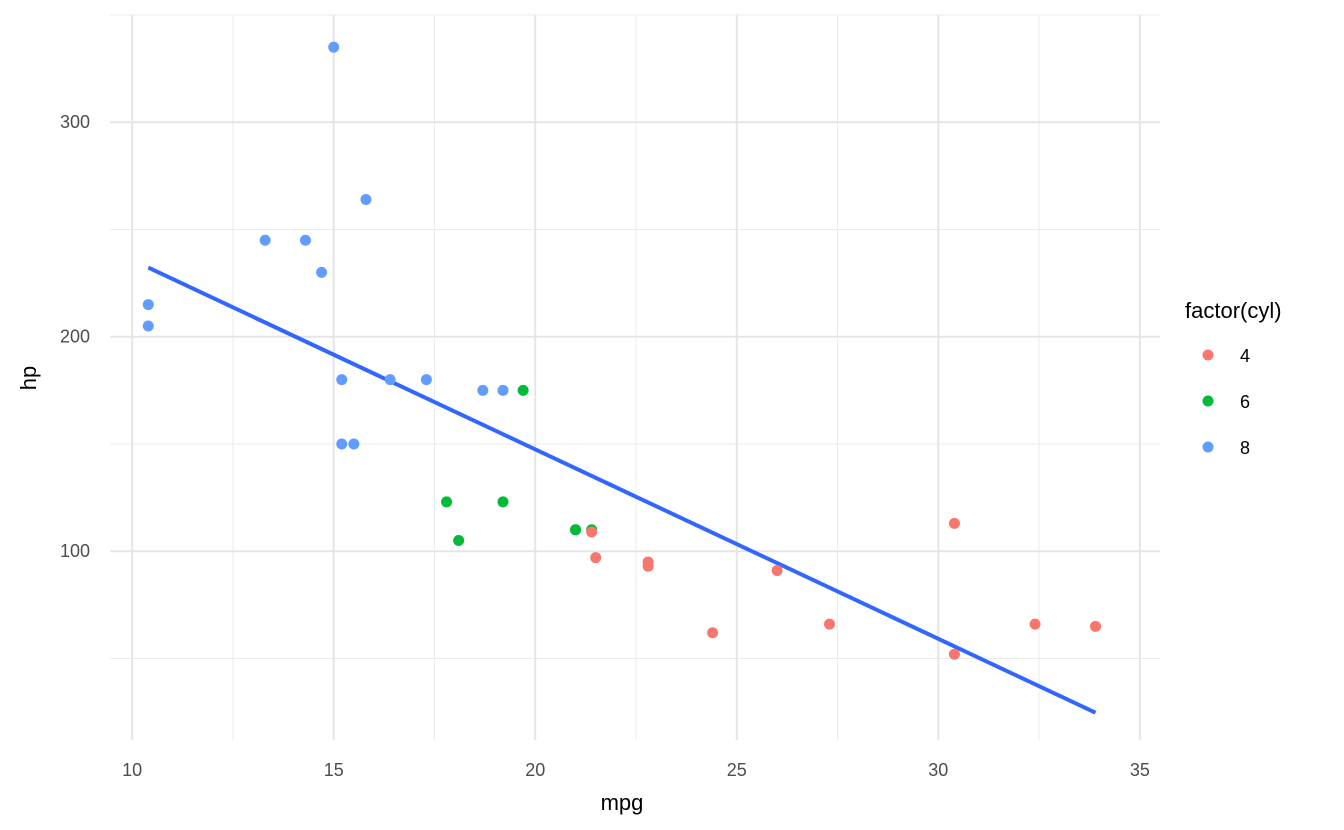 The height and width of the screenshot is (830, 1344). What do you see at coordinates (535, 770) in the screenshot?
I see `x-tick-label: 20` at bounding box center [535, 770].